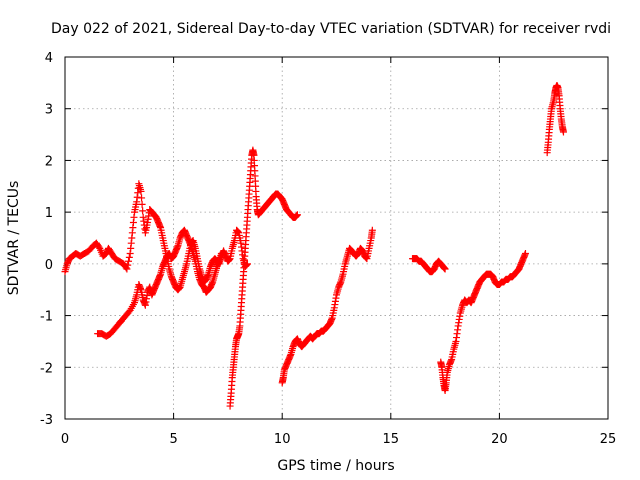 The width and height of the screenshot is (640, 480). I want to click on x-tick-label: 20, so click(499, 439).